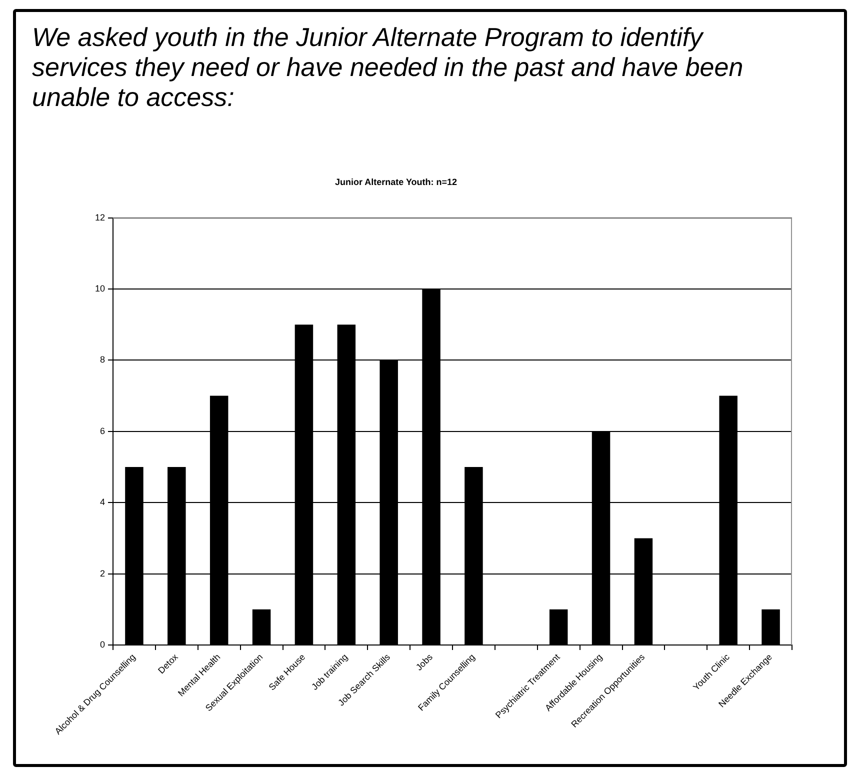 The image size is (854, 772). I want to click on y-tick-label: 0, so click(102, 644).